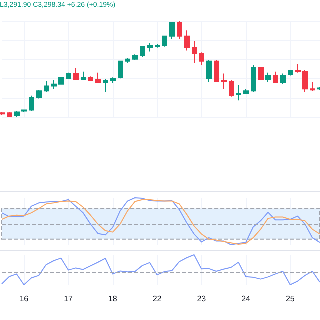 Image resolution: width=320 pixels, height=320 pixels. Describe the element at coordinates (247, 299) in the screenshot. I see `x-tick-label: 24` at that location.